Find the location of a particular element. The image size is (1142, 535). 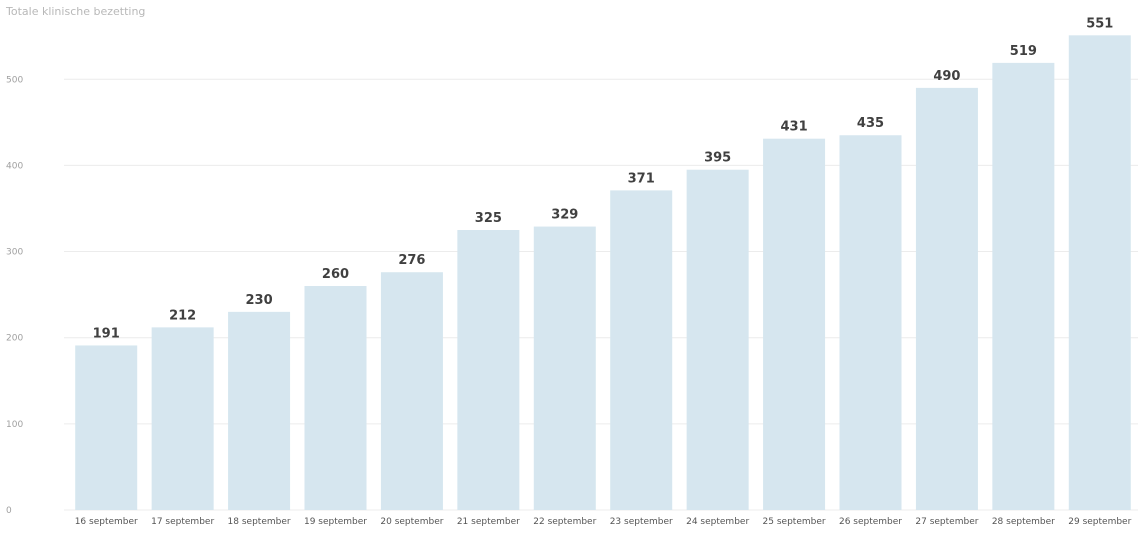

data-label-5: 276 is located at coordinates (411, 260).